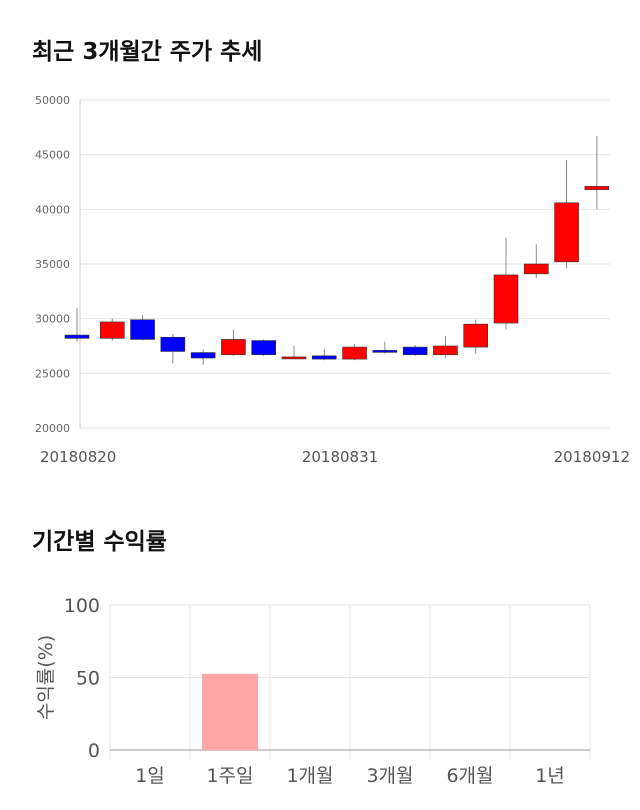 Image resolution: width=640 pixels, height=810 pixels. I want to click on x-tick-label: 20180831, so click(340, 457).